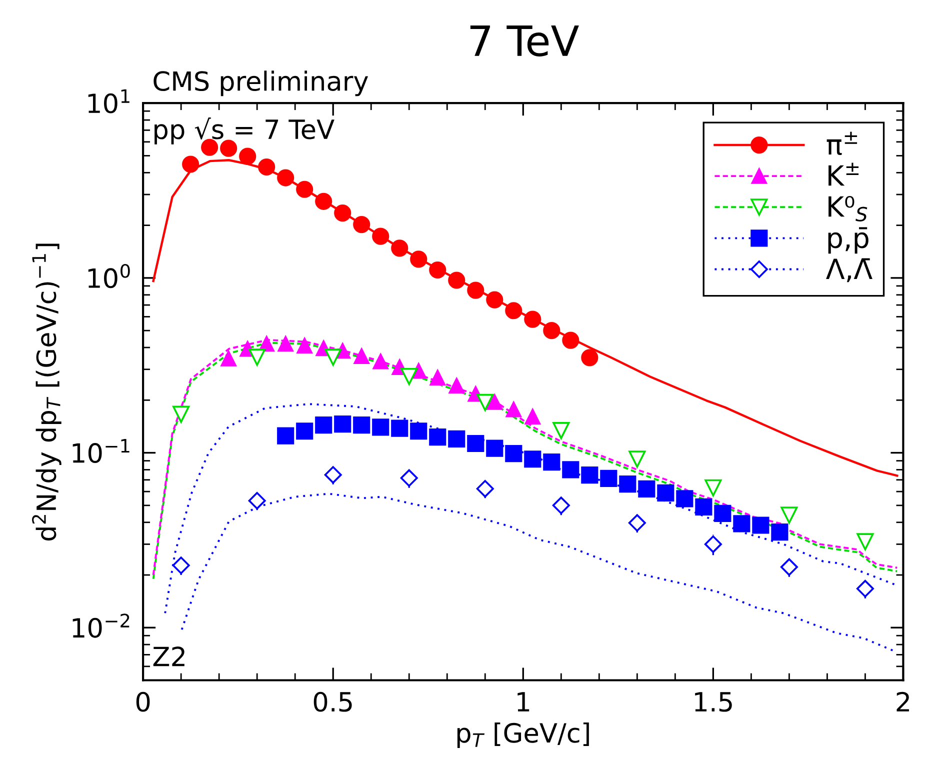 The width and height of the screenshot is (935, 781). I want to click on x-tick-label: 0.5, so click(333, 702).